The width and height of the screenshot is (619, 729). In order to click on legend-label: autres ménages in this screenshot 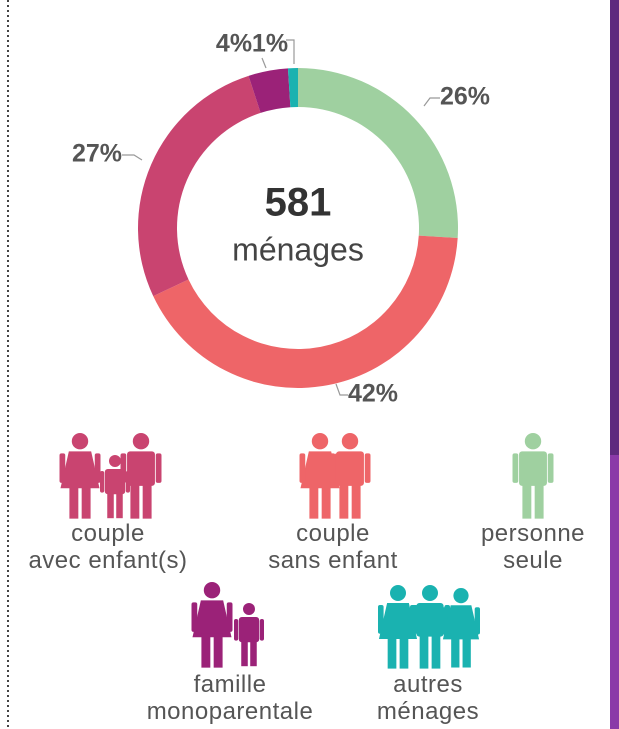, I will do `click(428, 698)`.